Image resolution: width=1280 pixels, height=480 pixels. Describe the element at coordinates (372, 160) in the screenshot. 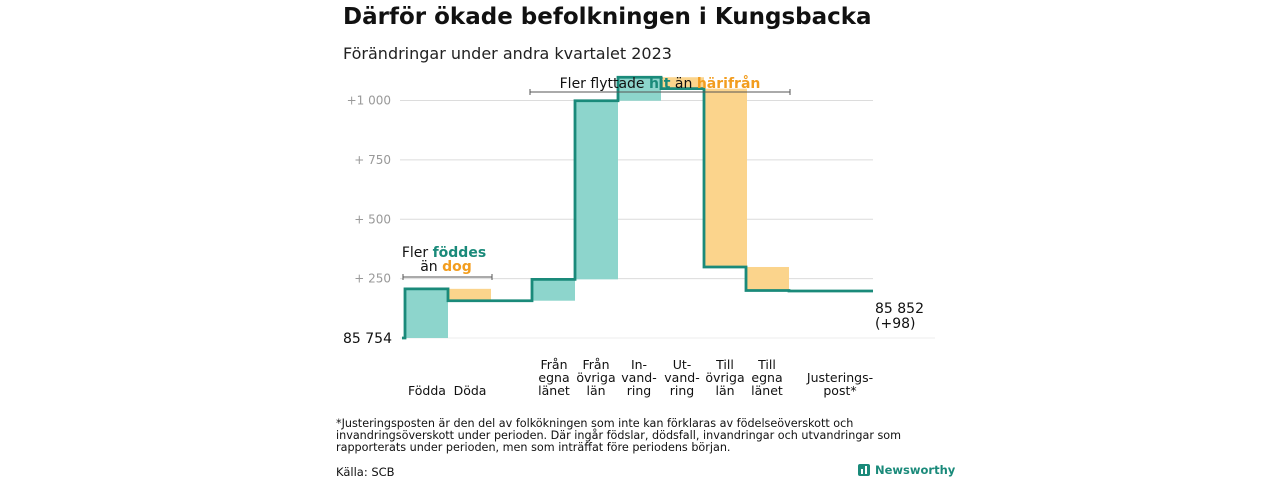

I see `y-tick-label: + 750` at that location.